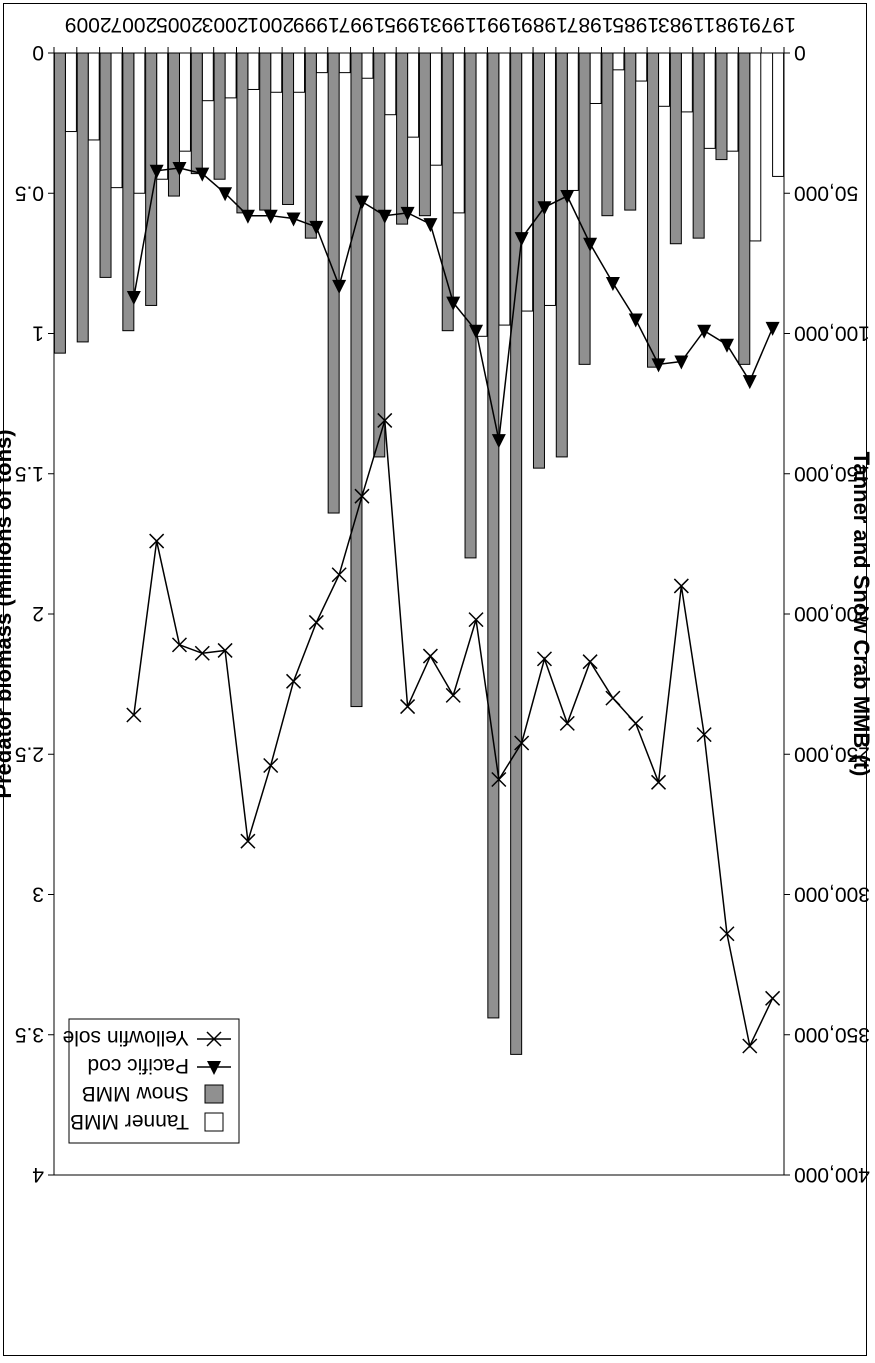  I want to click on tanner-bar-2009, so click(93, 96).